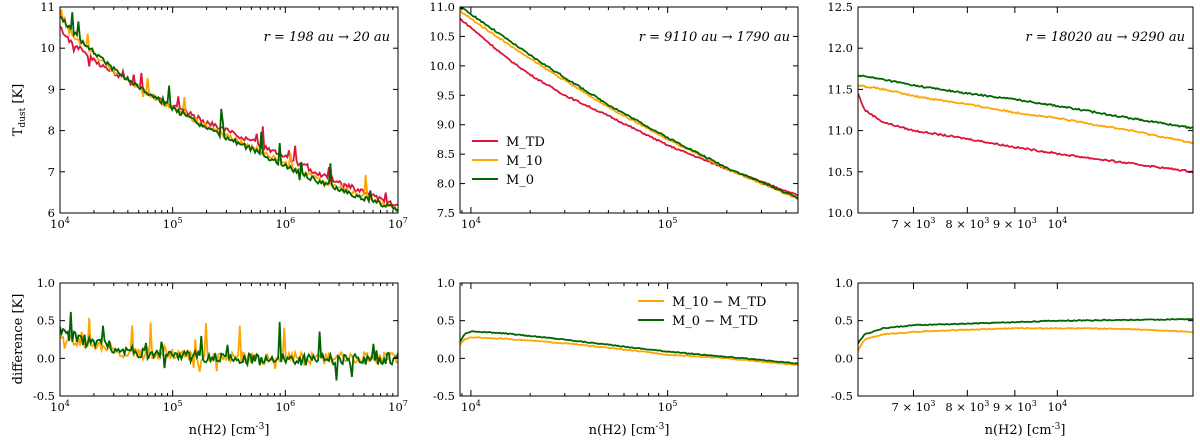  Describe the element at coordinates (715, 321) in the screenshot. I see `legend-label: M_0 − M_TD` at that location.